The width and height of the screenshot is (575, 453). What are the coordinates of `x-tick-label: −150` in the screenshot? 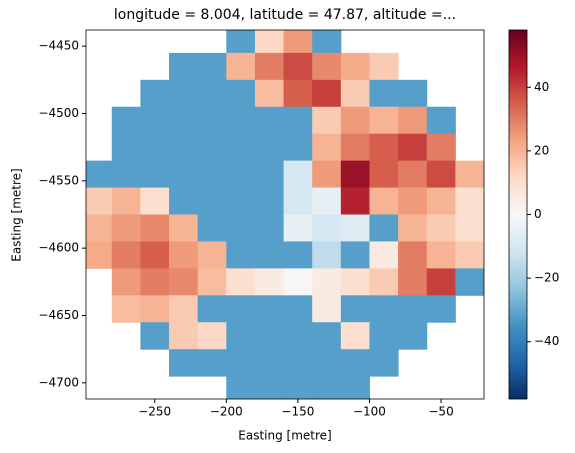 It's located at (297, 412).